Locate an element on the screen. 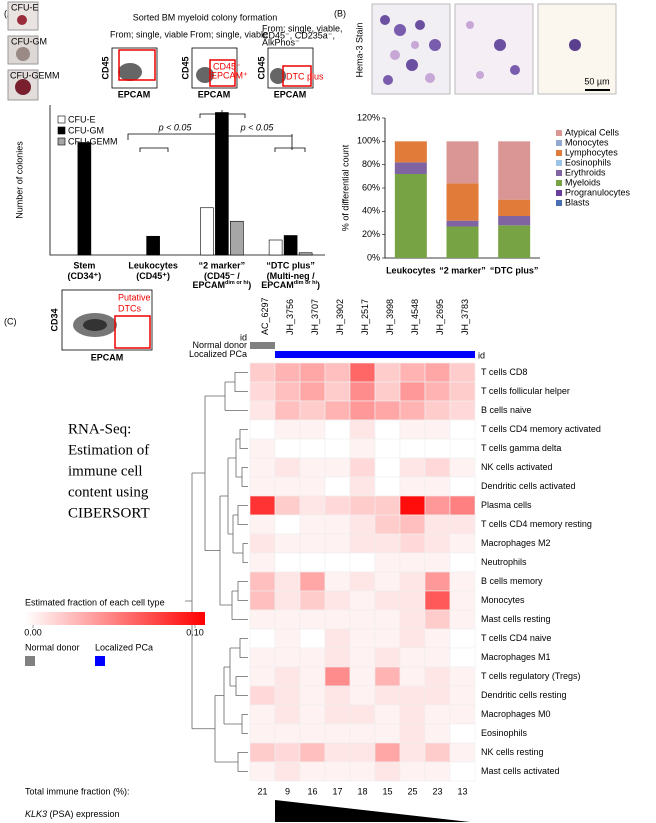  row-label: T cells follicular helper is located at coordinates (525, 391).